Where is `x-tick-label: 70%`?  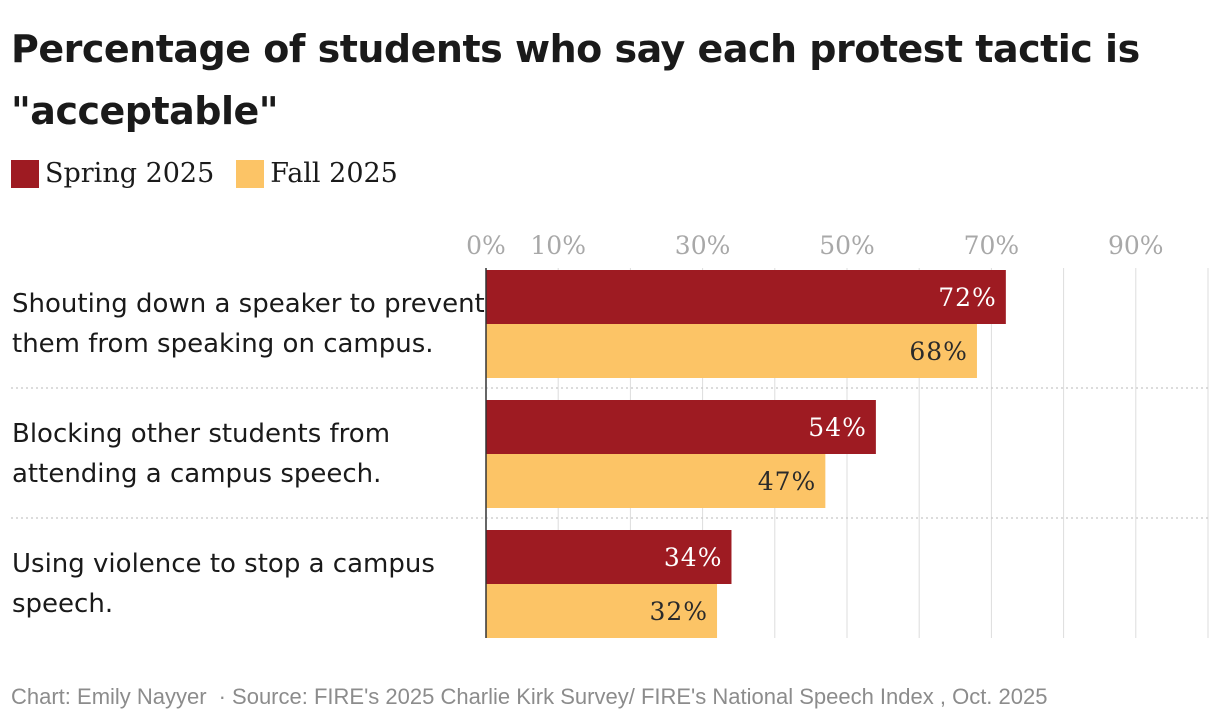 x-tick-label: 70% is located at coordinates (992, 245).